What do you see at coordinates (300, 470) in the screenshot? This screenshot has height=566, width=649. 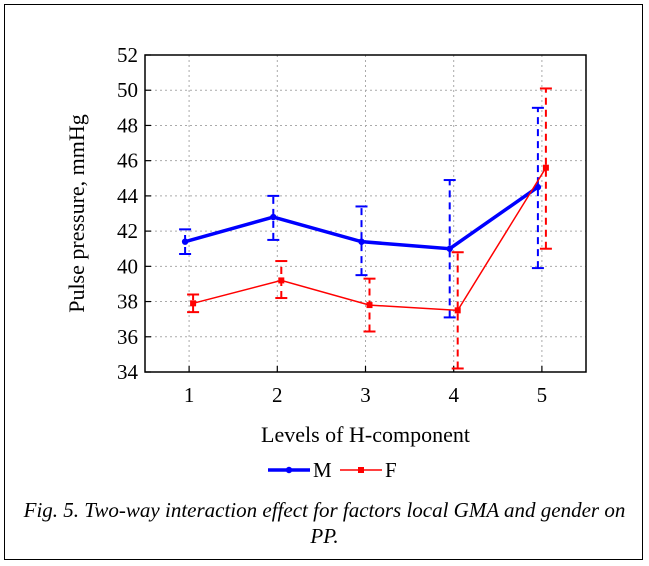 I see `legend-item-m: M` at bounding box center [300, 470].